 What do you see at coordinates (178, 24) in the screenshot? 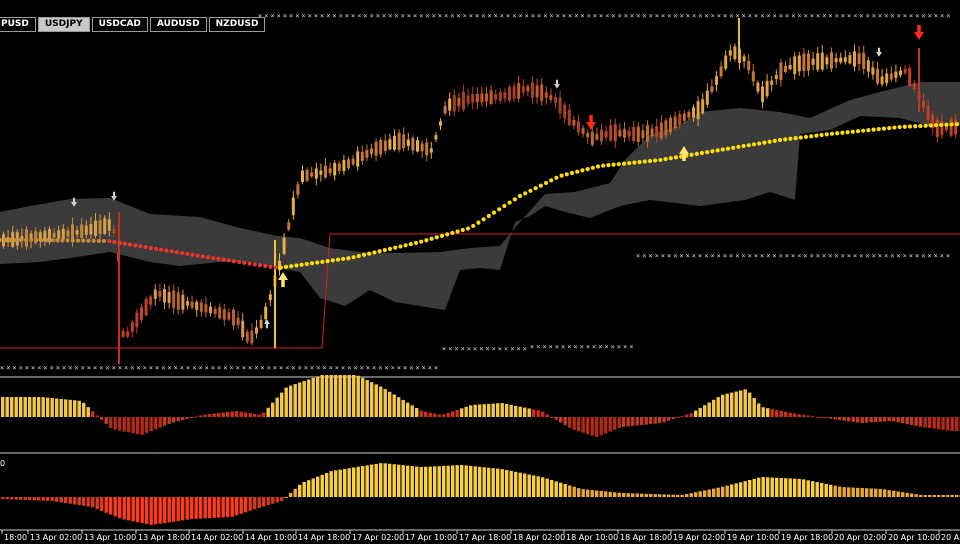
I see `tab-audusd: AUDUSD` at bounding box center [178, 24].